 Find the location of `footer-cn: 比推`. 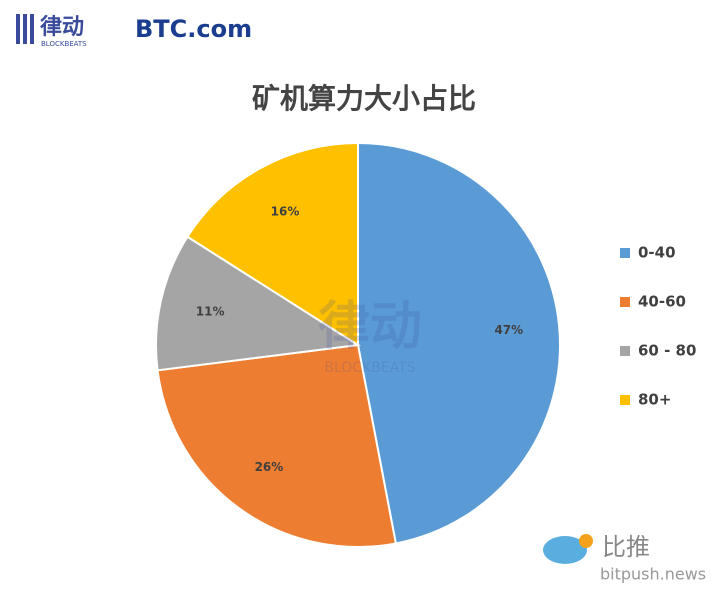

footer-cn: 比推 is located at coordinates (626, 547).